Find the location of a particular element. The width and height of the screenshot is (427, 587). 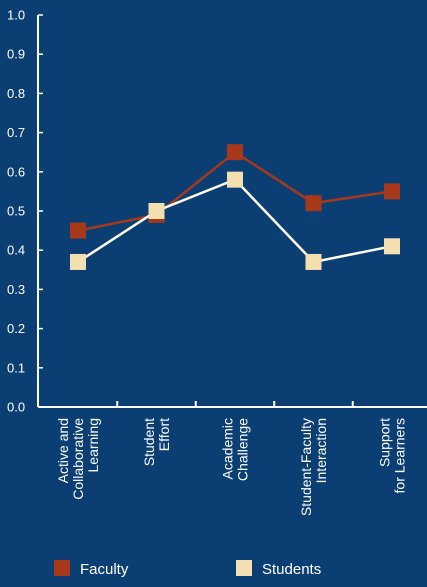

x-category-label-line: Interaction is located at coordinates (321, 450).